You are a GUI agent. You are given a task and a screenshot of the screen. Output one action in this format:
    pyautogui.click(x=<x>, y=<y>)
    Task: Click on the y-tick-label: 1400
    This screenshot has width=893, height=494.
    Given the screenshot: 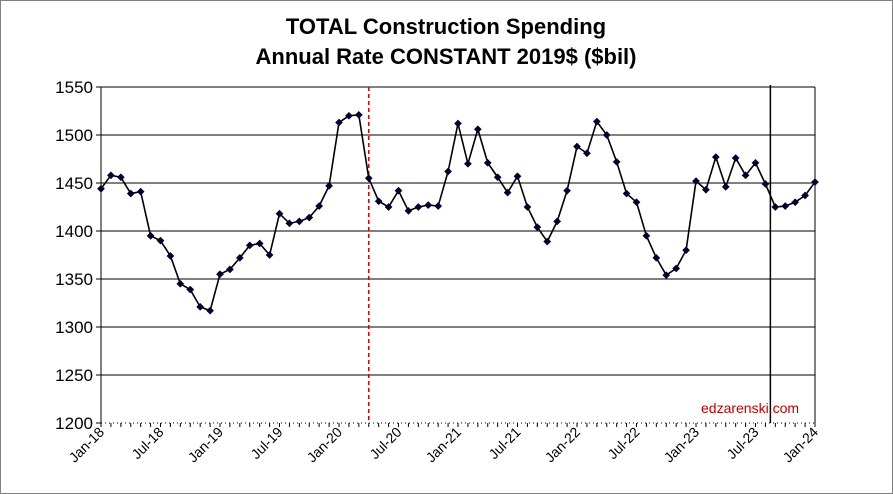 What is the action you would take?
    pyautogui.click(x=74, y=231)
    